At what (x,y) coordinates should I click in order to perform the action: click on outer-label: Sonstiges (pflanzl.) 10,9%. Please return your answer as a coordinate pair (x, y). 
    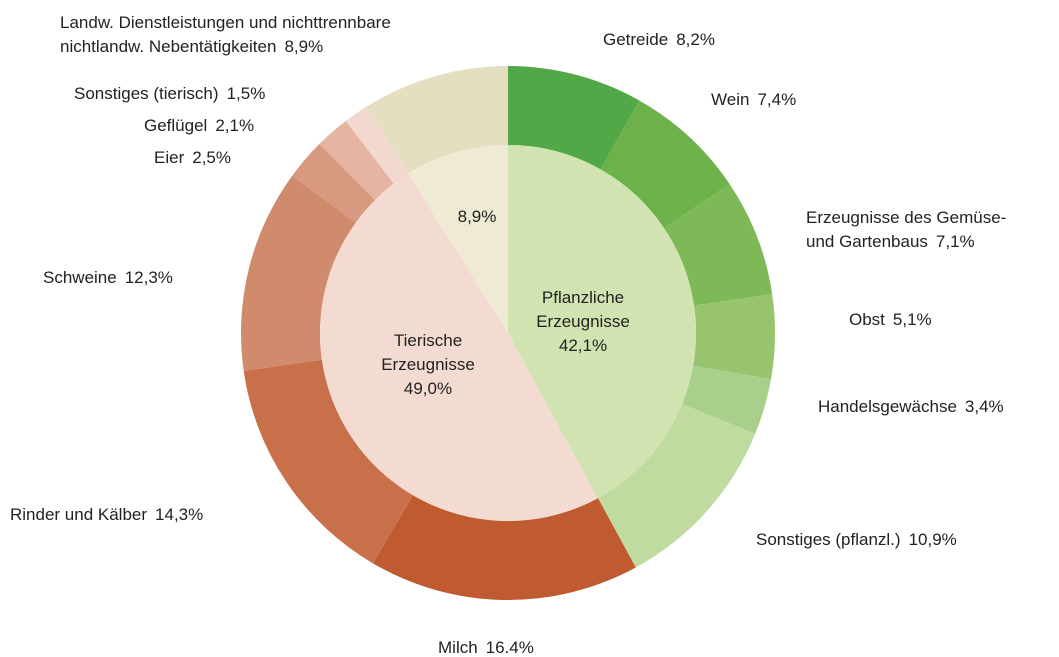
    Looking at the image, I should click on (856, 540).